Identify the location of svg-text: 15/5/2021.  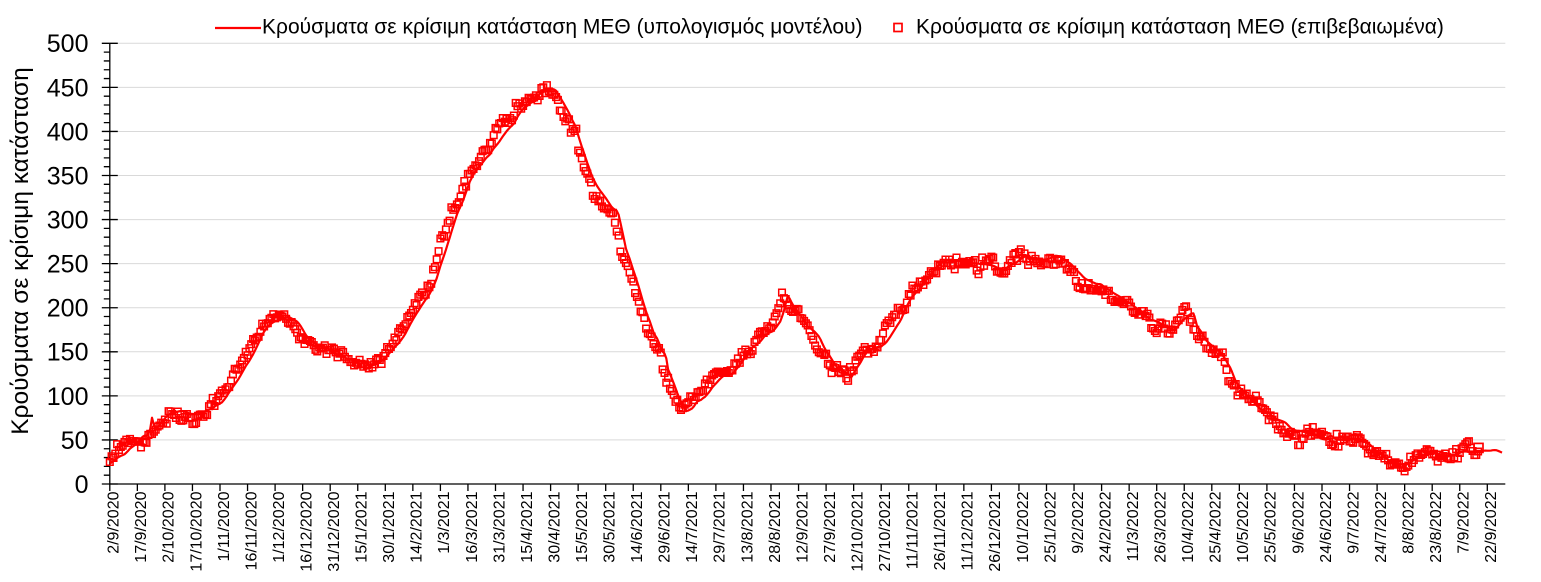
(582, 526).